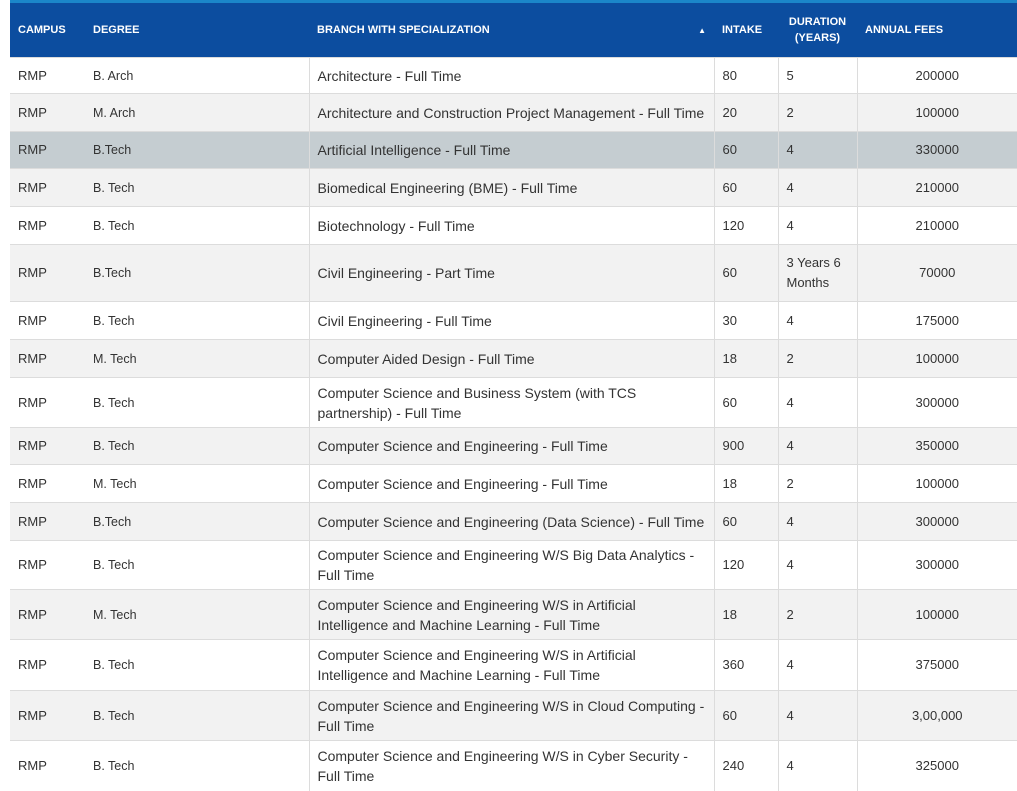  I want to click on header-cell: INTAKE, so click(746, 29).